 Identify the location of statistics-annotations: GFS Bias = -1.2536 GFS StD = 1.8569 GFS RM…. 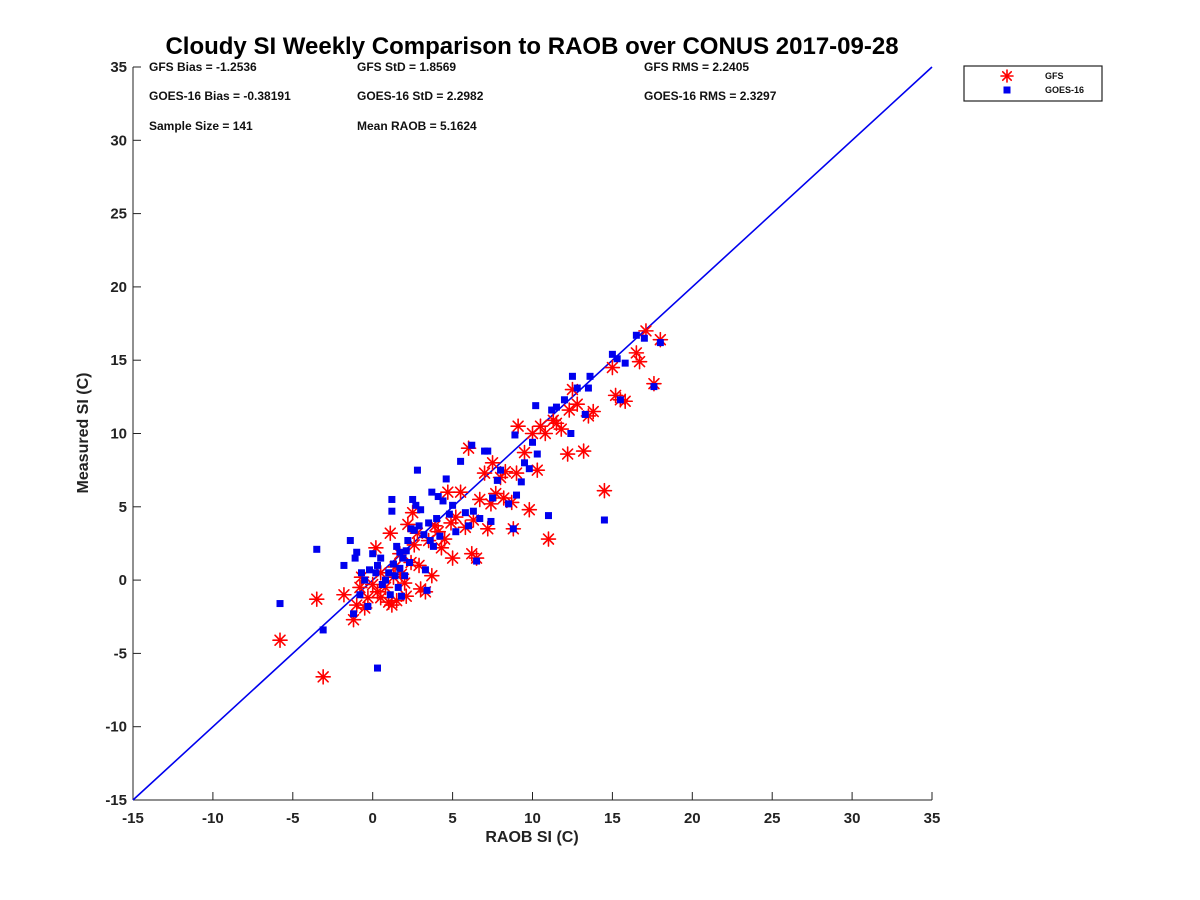
(463, 96).